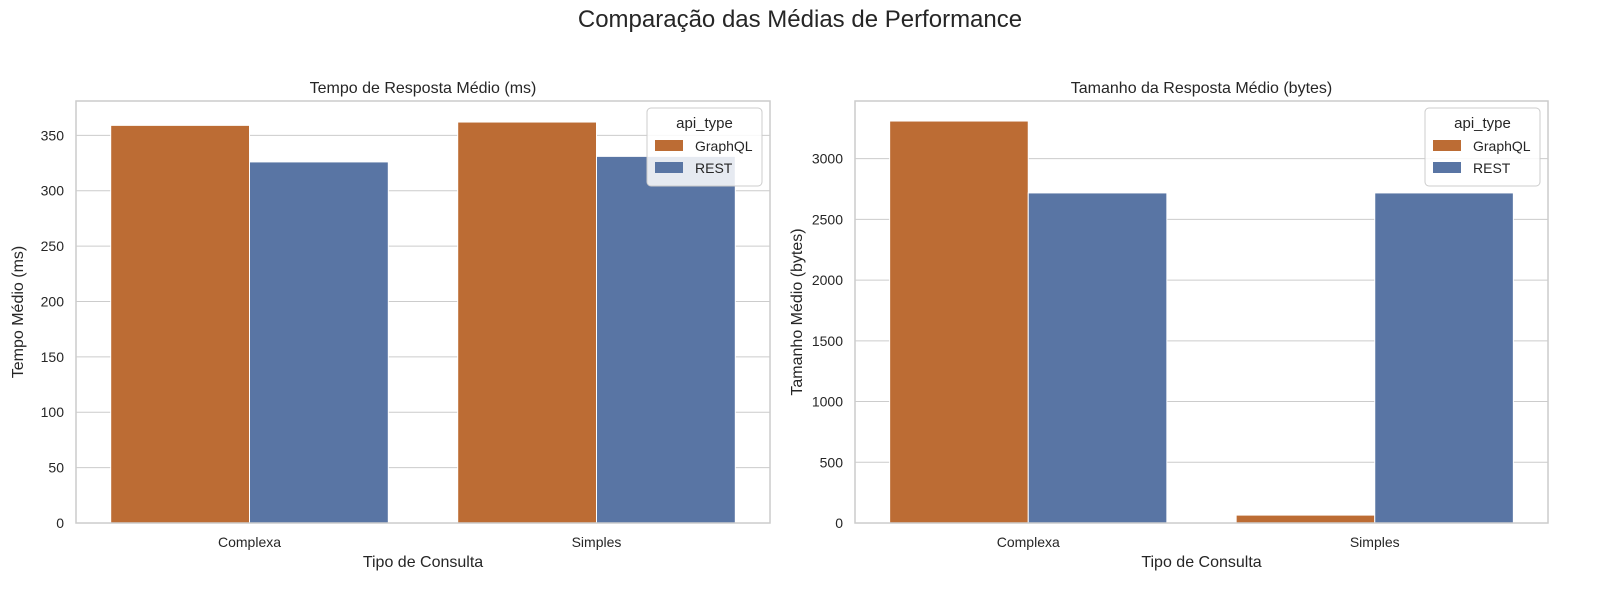 This screenshot has height=600, width=1600. What do you see at coordinates (827, 402) in the screenshot?
I see `y-tick-label: 1000` at bounding box center [827, 402].